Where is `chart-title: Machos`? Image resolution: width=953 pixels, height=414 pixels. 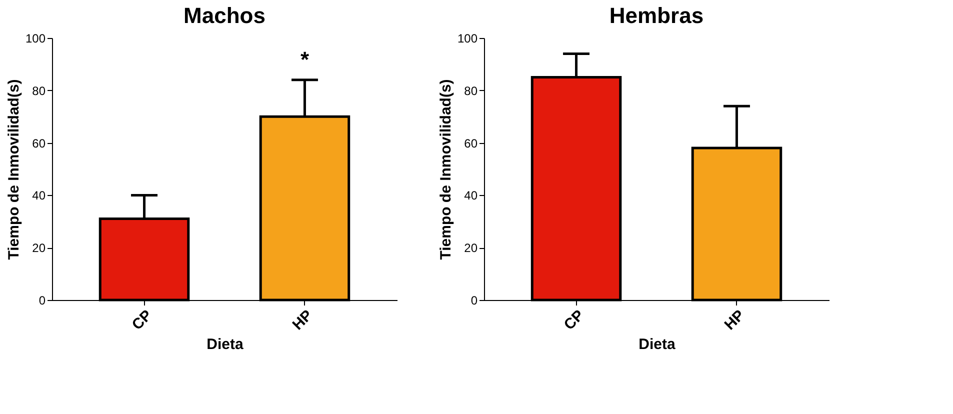
chart-title: Machos is located at coordinates (225, 15).